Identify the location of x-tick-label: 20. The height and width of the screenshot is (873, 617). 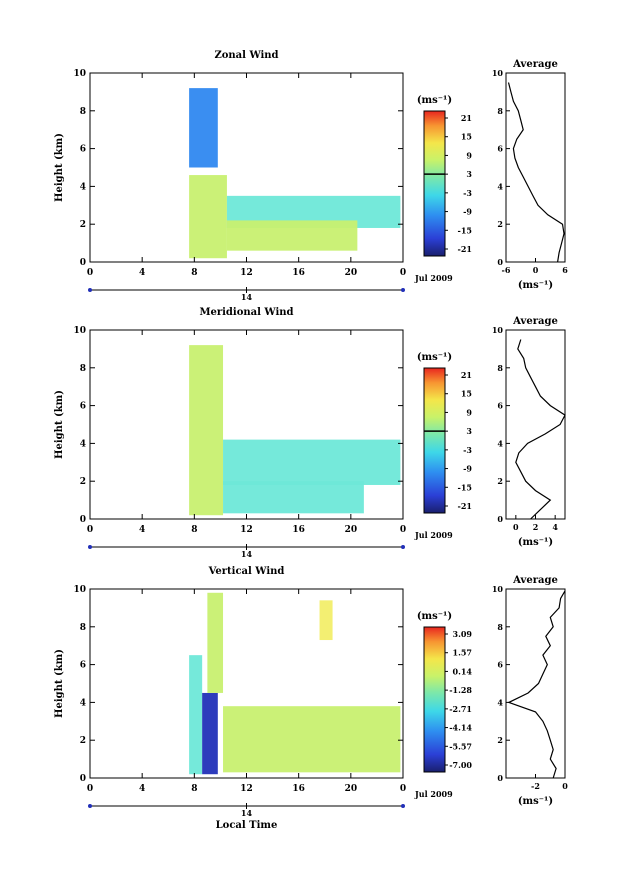
(351, 273).